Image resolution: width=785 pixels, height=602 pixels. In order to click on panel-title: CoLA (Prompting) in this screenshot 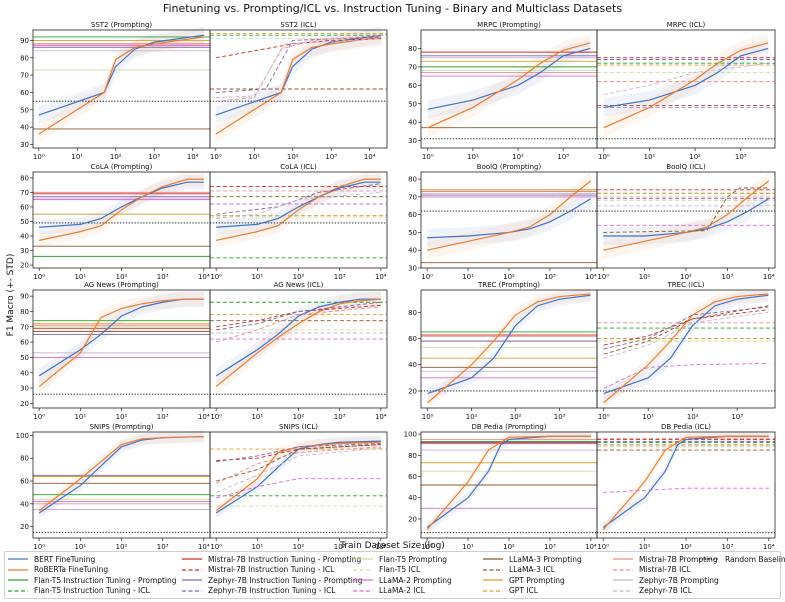, I will do `click(122, 167)`.